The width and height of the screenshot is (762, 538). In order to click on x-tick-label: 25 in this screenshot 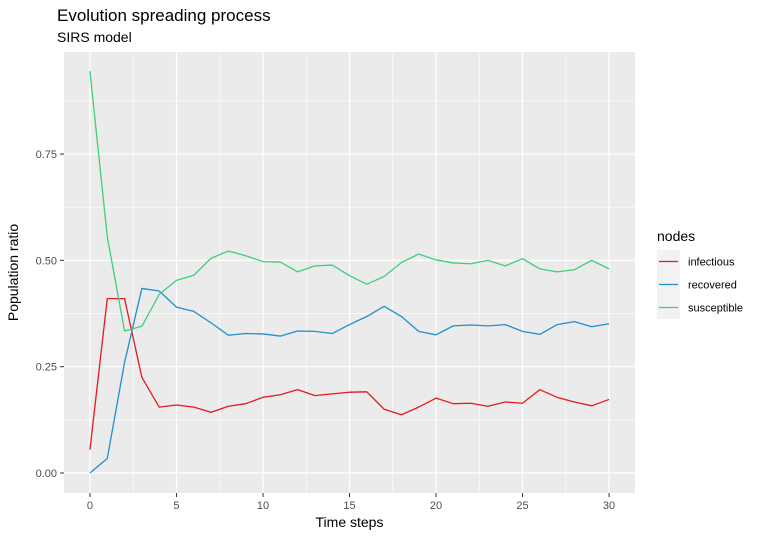, I will do `click(522, 506)`.